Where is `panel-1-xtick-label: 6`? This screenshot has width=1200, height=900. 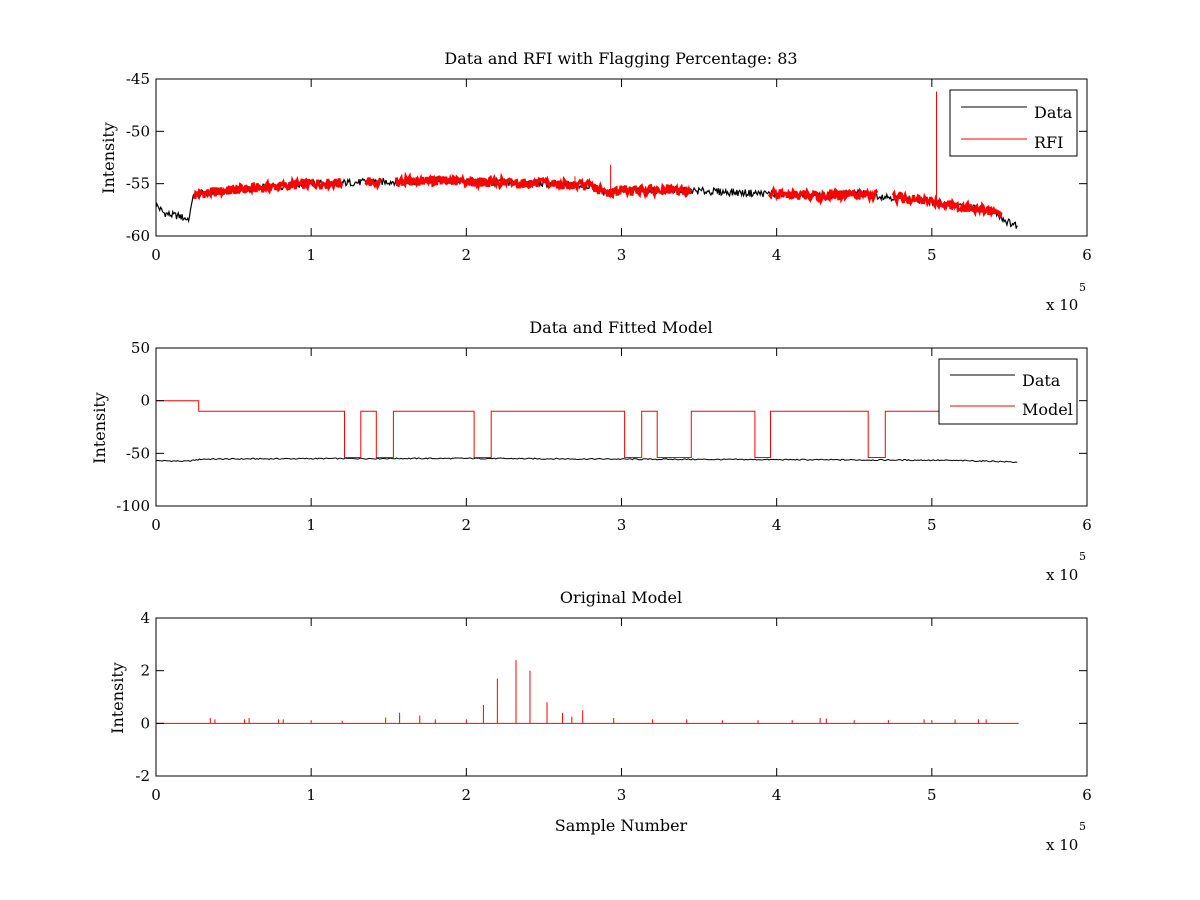
panel-1-xtick-label: 6 is located at coordinates (1087, 255).